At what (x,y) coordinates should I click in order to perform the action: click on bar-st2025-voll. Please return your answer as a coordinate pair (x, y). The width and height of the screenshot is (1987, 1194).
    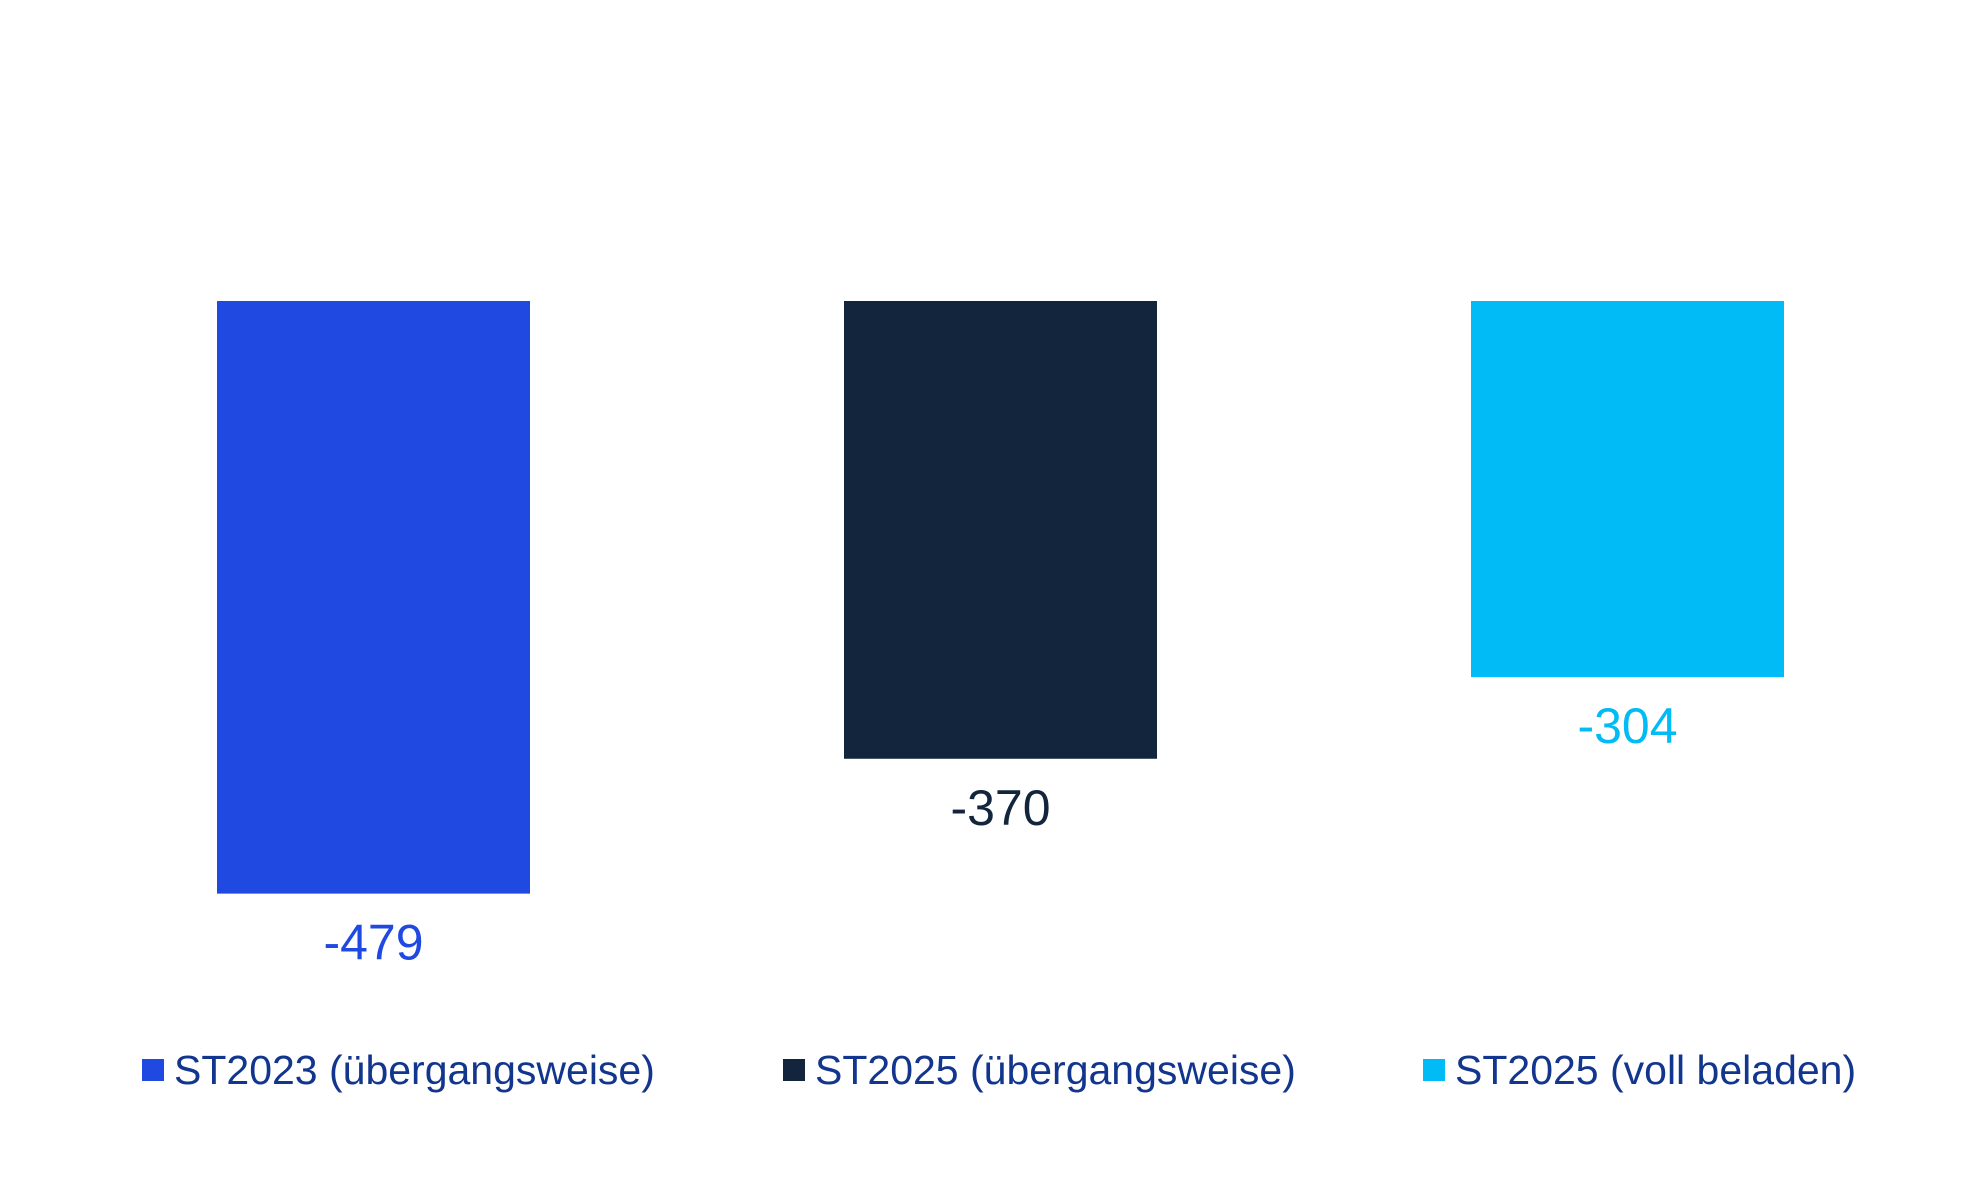
    Looking at the image, I should click on (1627, 489).